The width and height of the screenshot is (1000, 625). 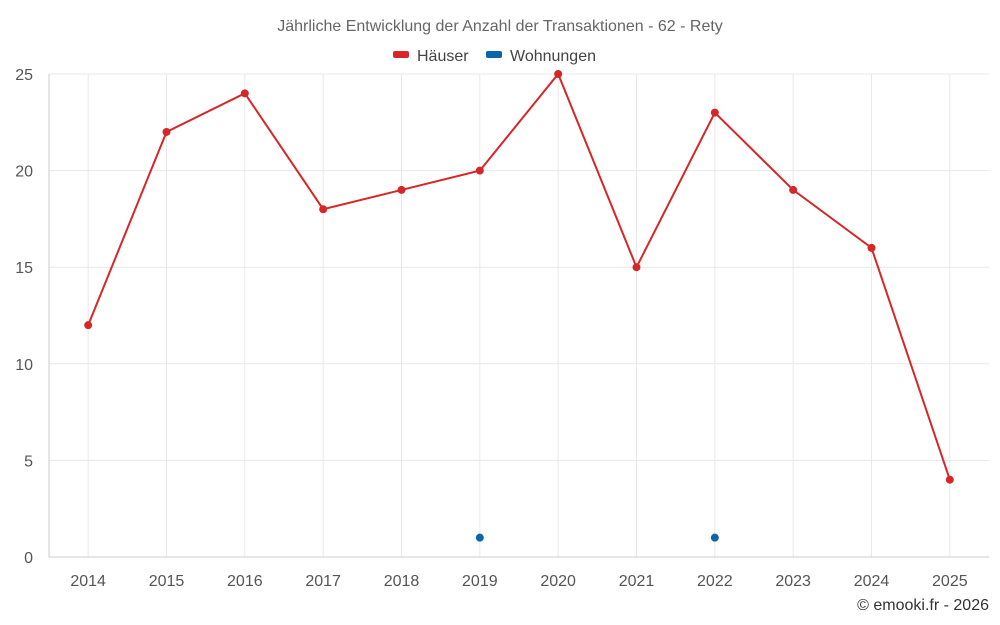 I want to click on y-tick-label: 25, so click(x=24, y=75).